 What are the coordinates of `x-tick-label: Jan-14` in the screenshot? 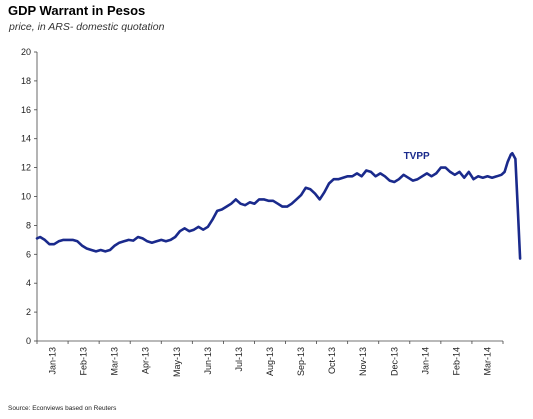 It's located at (425, 361).